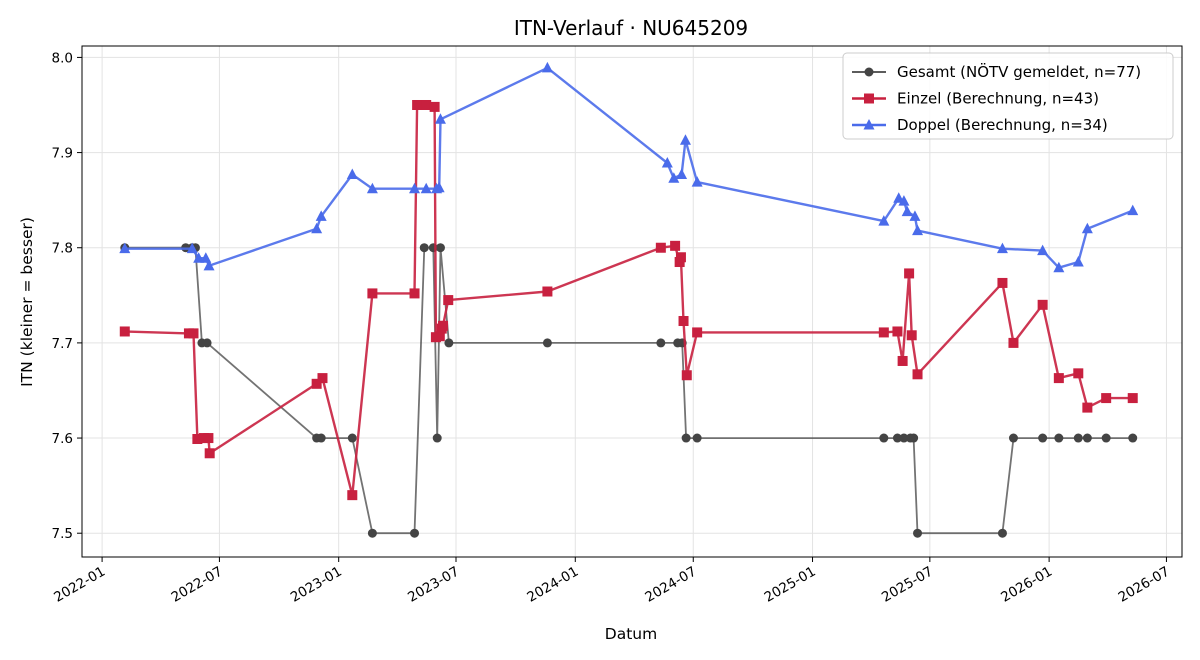 Image resolution: width=1200 pixels, height=660 pixels. What do you see at coordinates (631, 634) in the screenshot?
I see `x-axis-label: Datum` at bounding box center [631, 634].